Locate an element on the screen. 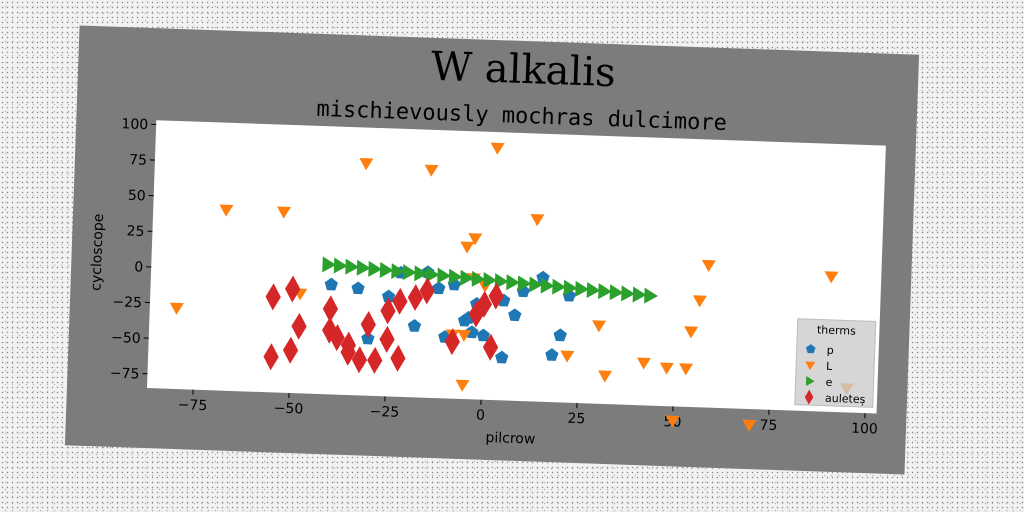  legend-label: L is located at coordinates (829, 366).